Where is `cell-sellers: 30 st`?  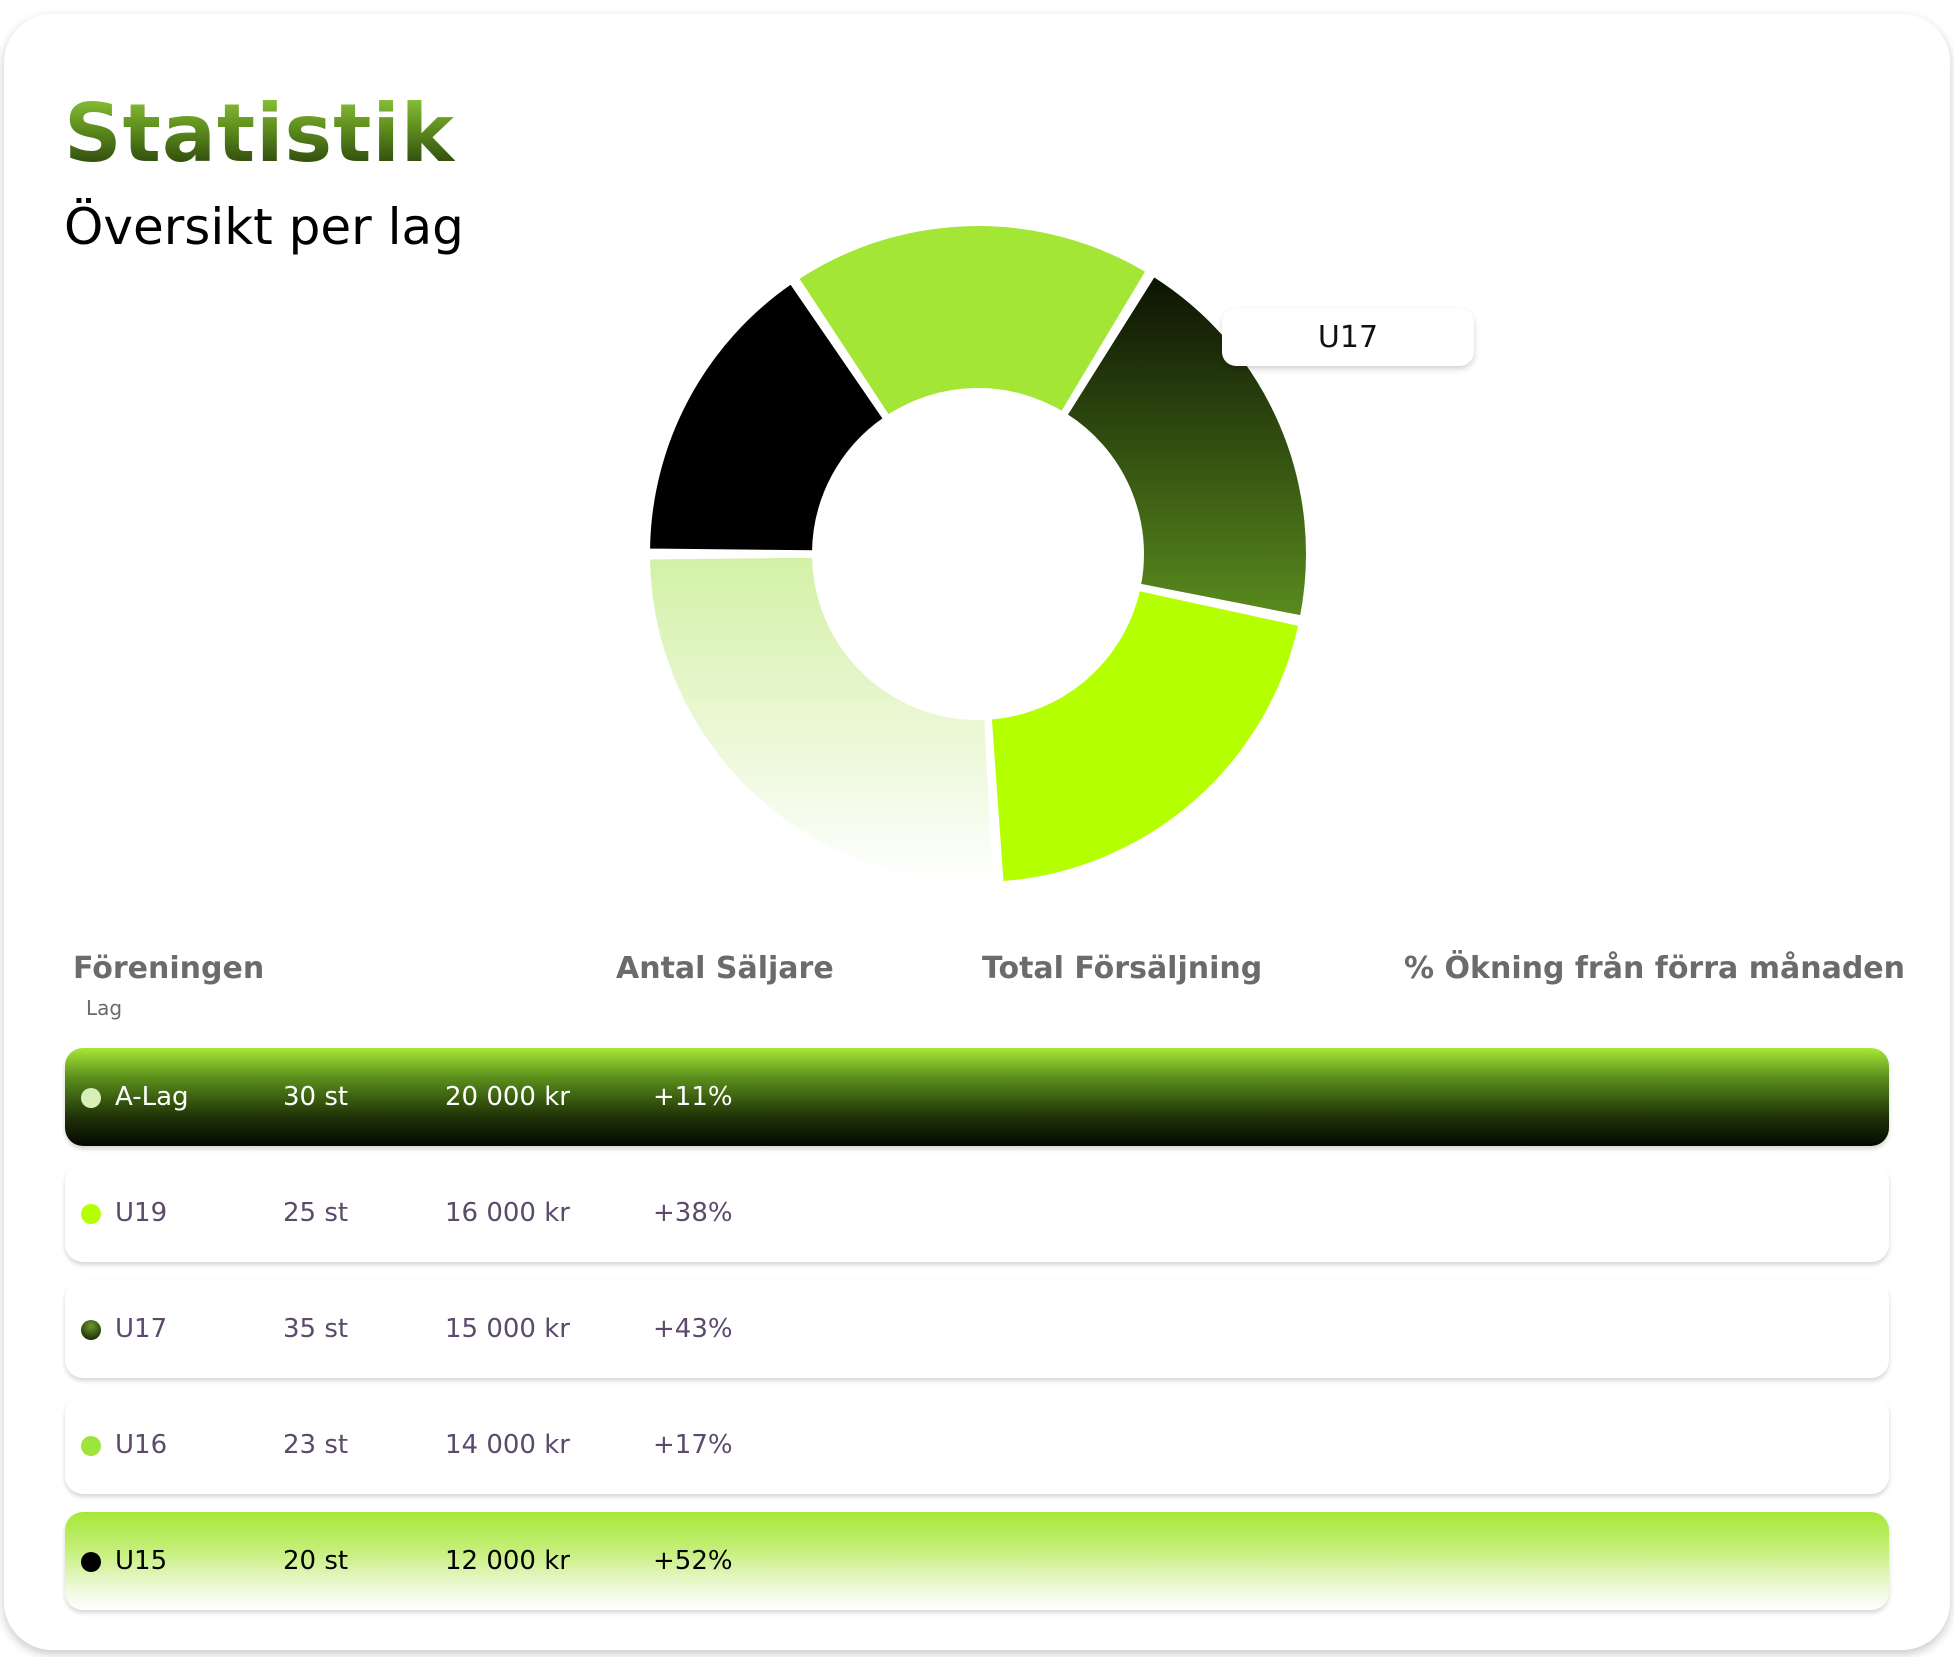
cell-sellers: 30 st is located at coordinates (316, 1097).